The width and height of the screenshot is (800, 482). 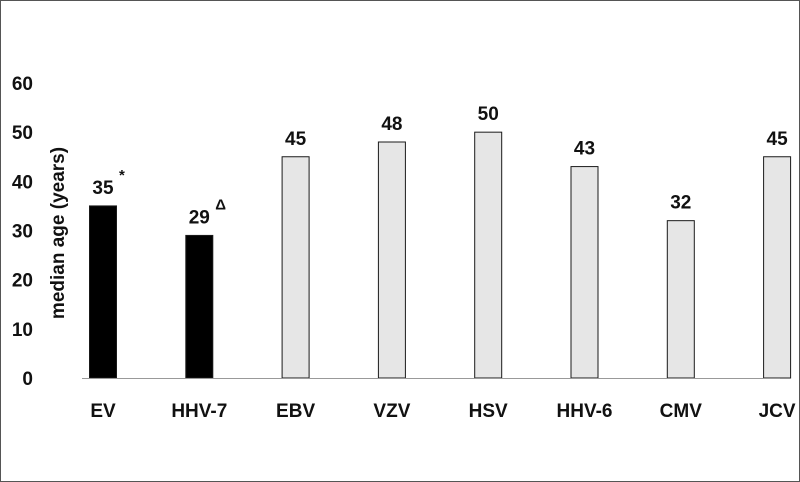 What do you see at coordinates (391, 411) in the screenshot?
I see `x-tick-label: VZV` at bounding box center [391, 411].